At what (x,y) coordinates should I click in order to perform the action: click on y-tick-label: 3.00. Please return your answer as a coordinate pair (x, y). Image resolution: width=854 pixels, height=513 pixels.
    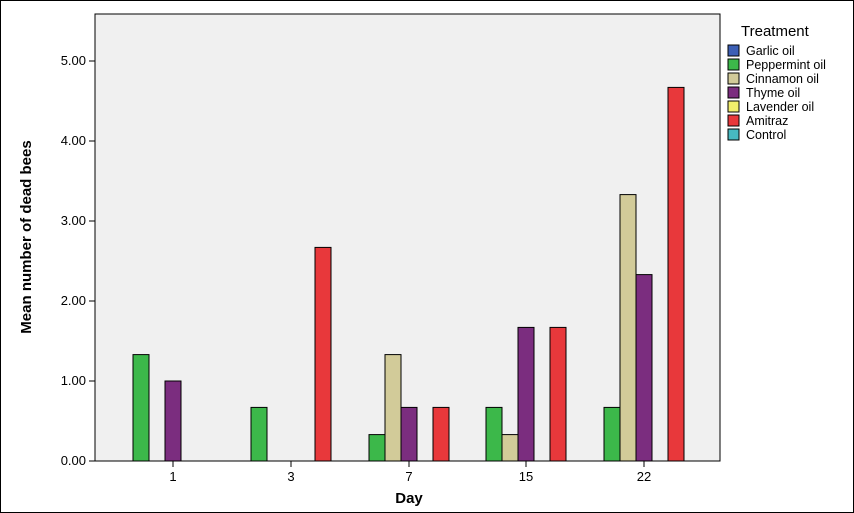
    Looking at the image, I should click on (73, 220).